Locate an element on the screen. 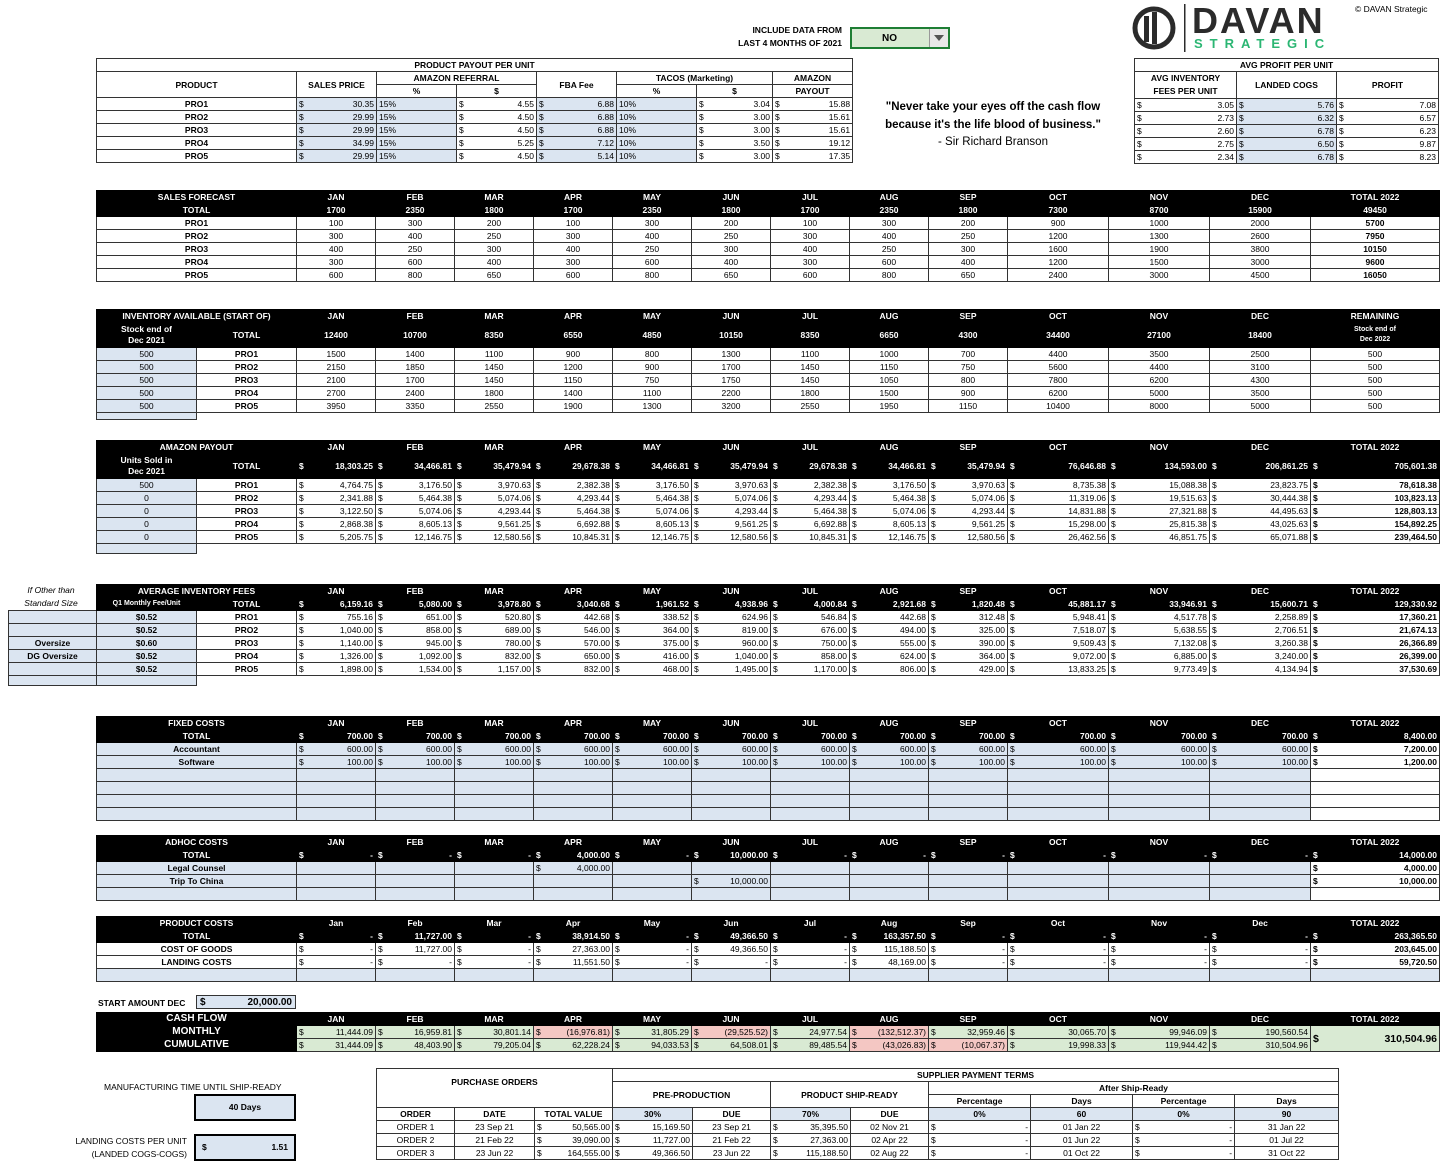 The height and width of the screenshot is (1166, 1445). sales-price: $29.99 is located at coordinates (336, 130).